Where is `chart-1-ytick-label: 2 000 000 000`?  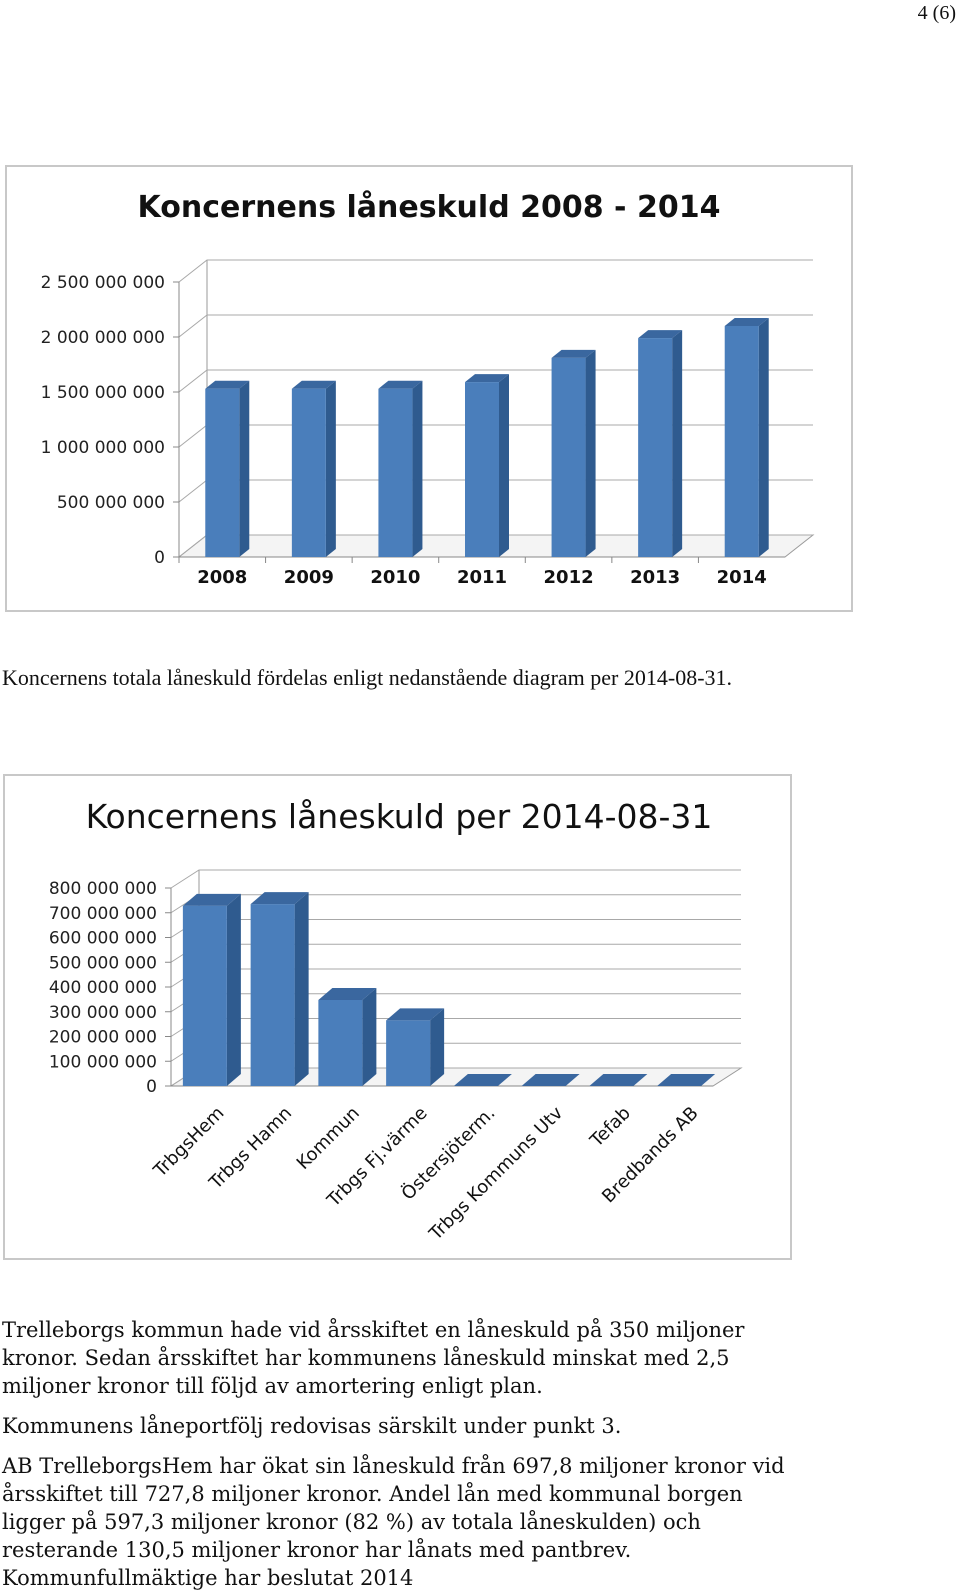
chart-1-ytick-label: 2 000 000 000 is located at coordinates (103, 338).